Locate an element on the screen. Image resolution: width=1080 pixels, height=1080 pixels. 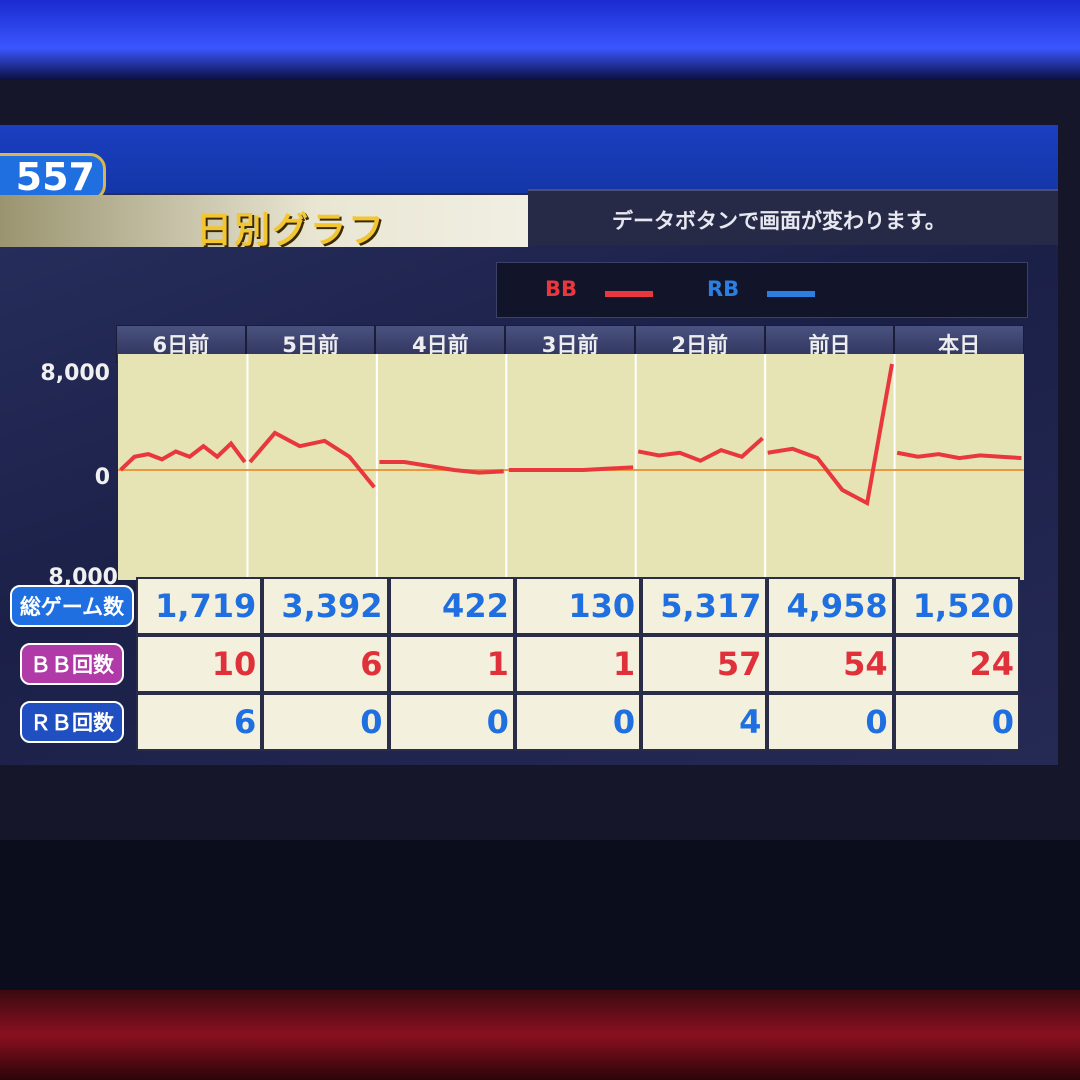
row-label-cell: ＢＢ回数 is located at coordinates (72, 664).